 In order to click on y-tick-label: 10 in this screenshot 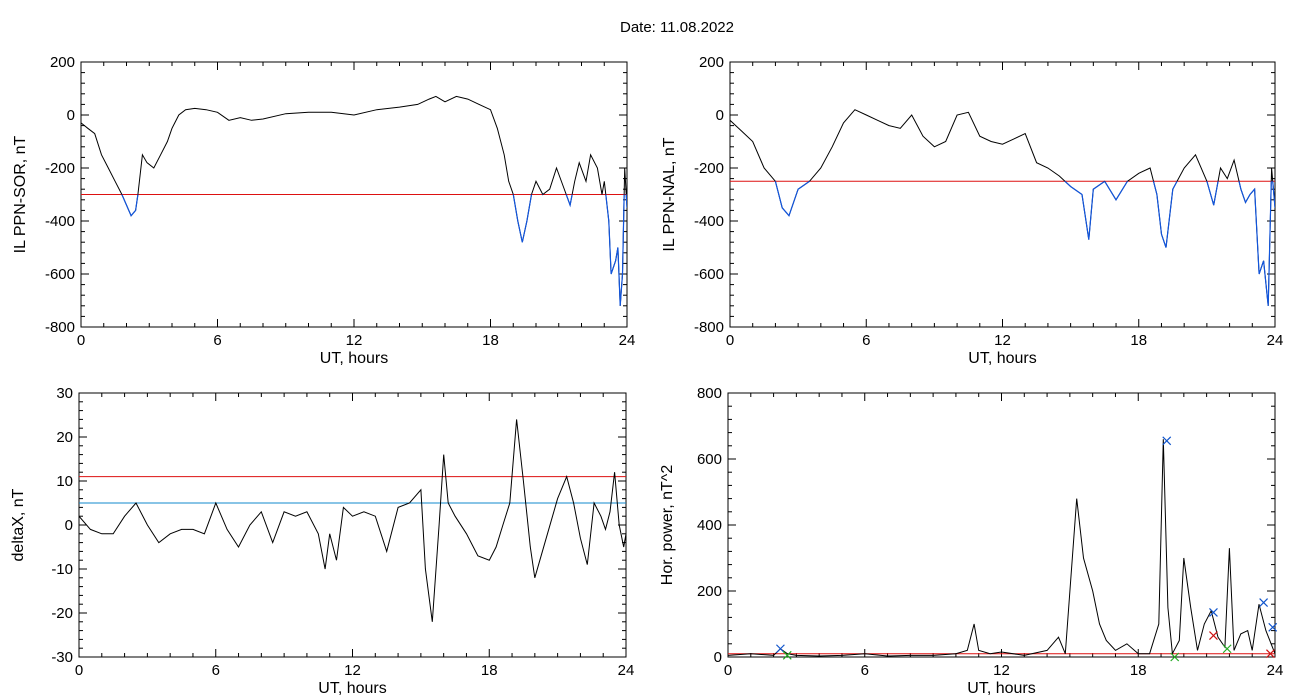, I will do `click(64, 481)`.